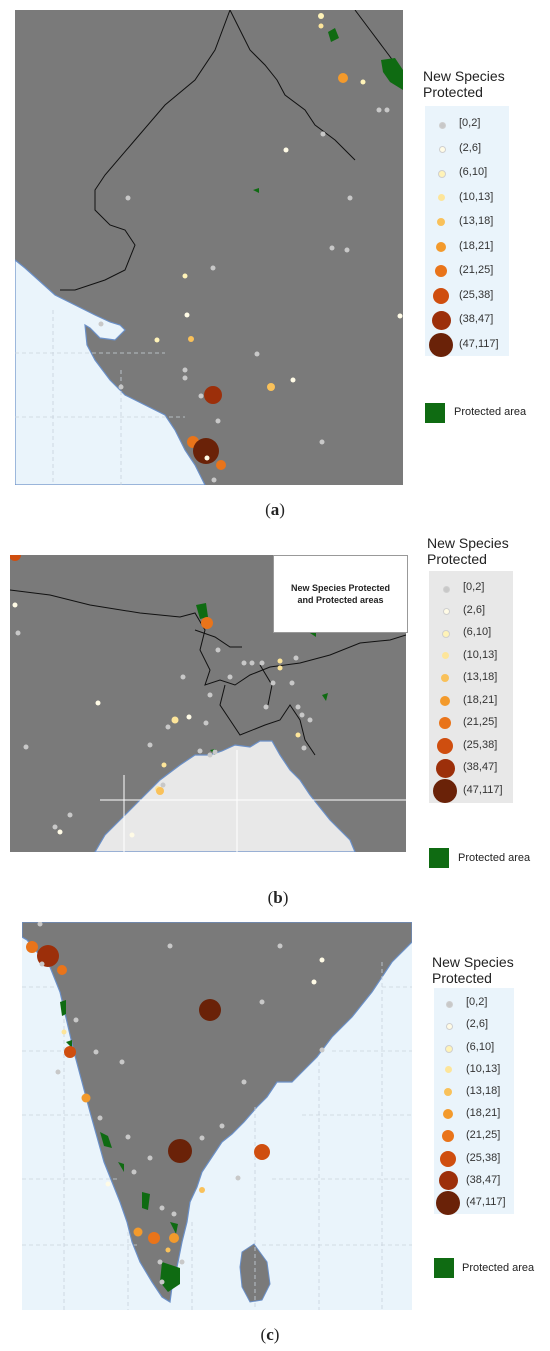  I want to click on protected-areas-c, so click(120, 1146).